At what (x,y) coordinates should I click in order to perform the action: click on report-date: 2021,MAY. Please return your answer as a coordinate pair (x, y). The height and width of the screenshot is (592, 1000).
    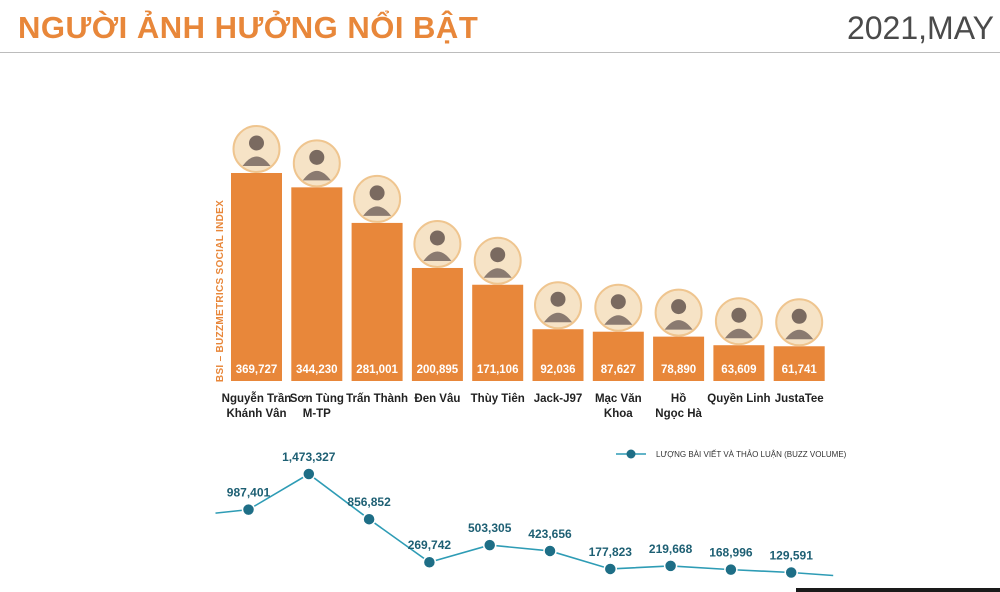
    Looking at the image, I should click on (920, 28).